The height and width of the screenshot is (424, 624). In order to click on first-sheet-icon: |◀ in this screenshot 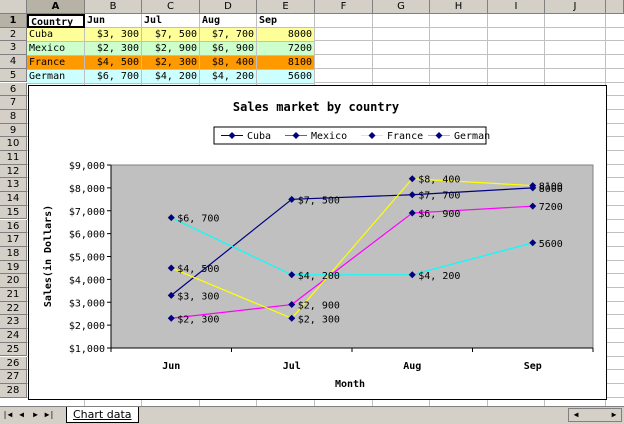, I will do `click(7, 414)`.